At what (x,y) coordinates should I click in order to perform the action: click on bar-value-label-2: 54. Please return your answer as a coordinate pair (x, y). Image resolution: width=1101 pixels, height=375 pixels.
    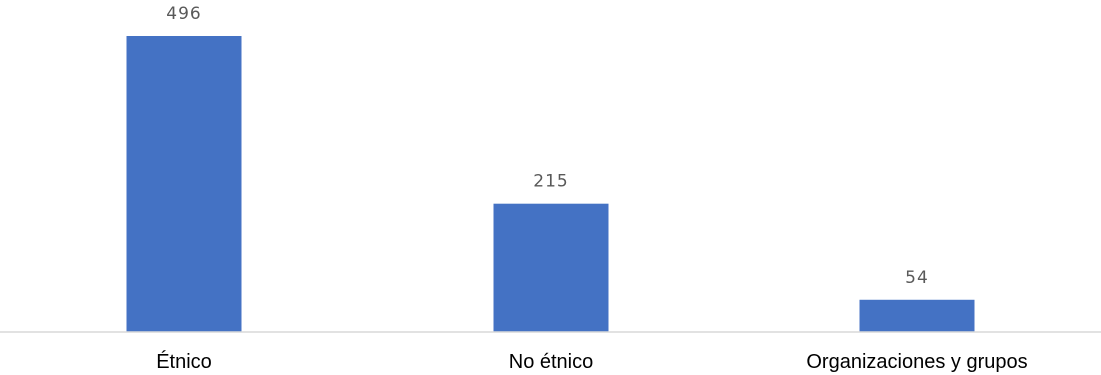
    Looking at the image, I should click on (917, 278).